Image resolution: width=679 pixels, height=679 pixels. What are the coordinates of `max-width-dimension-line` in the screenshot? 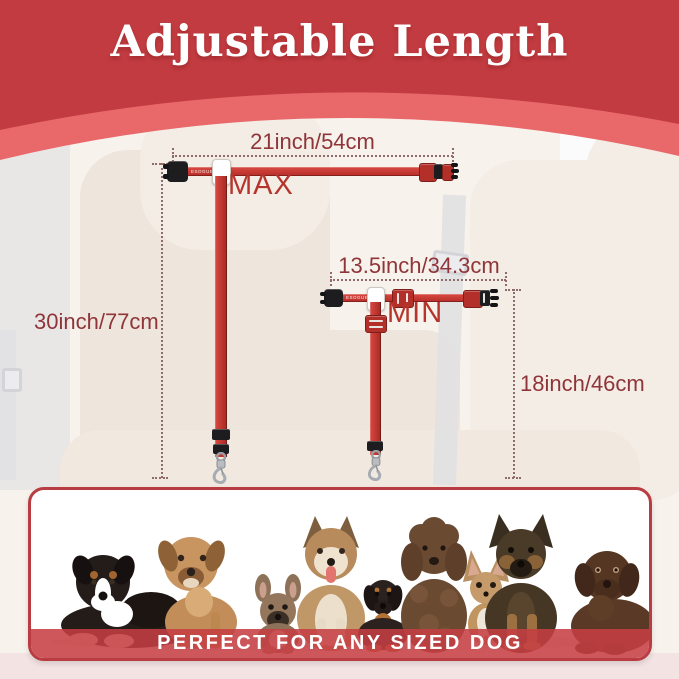 It's located at (312, 156).